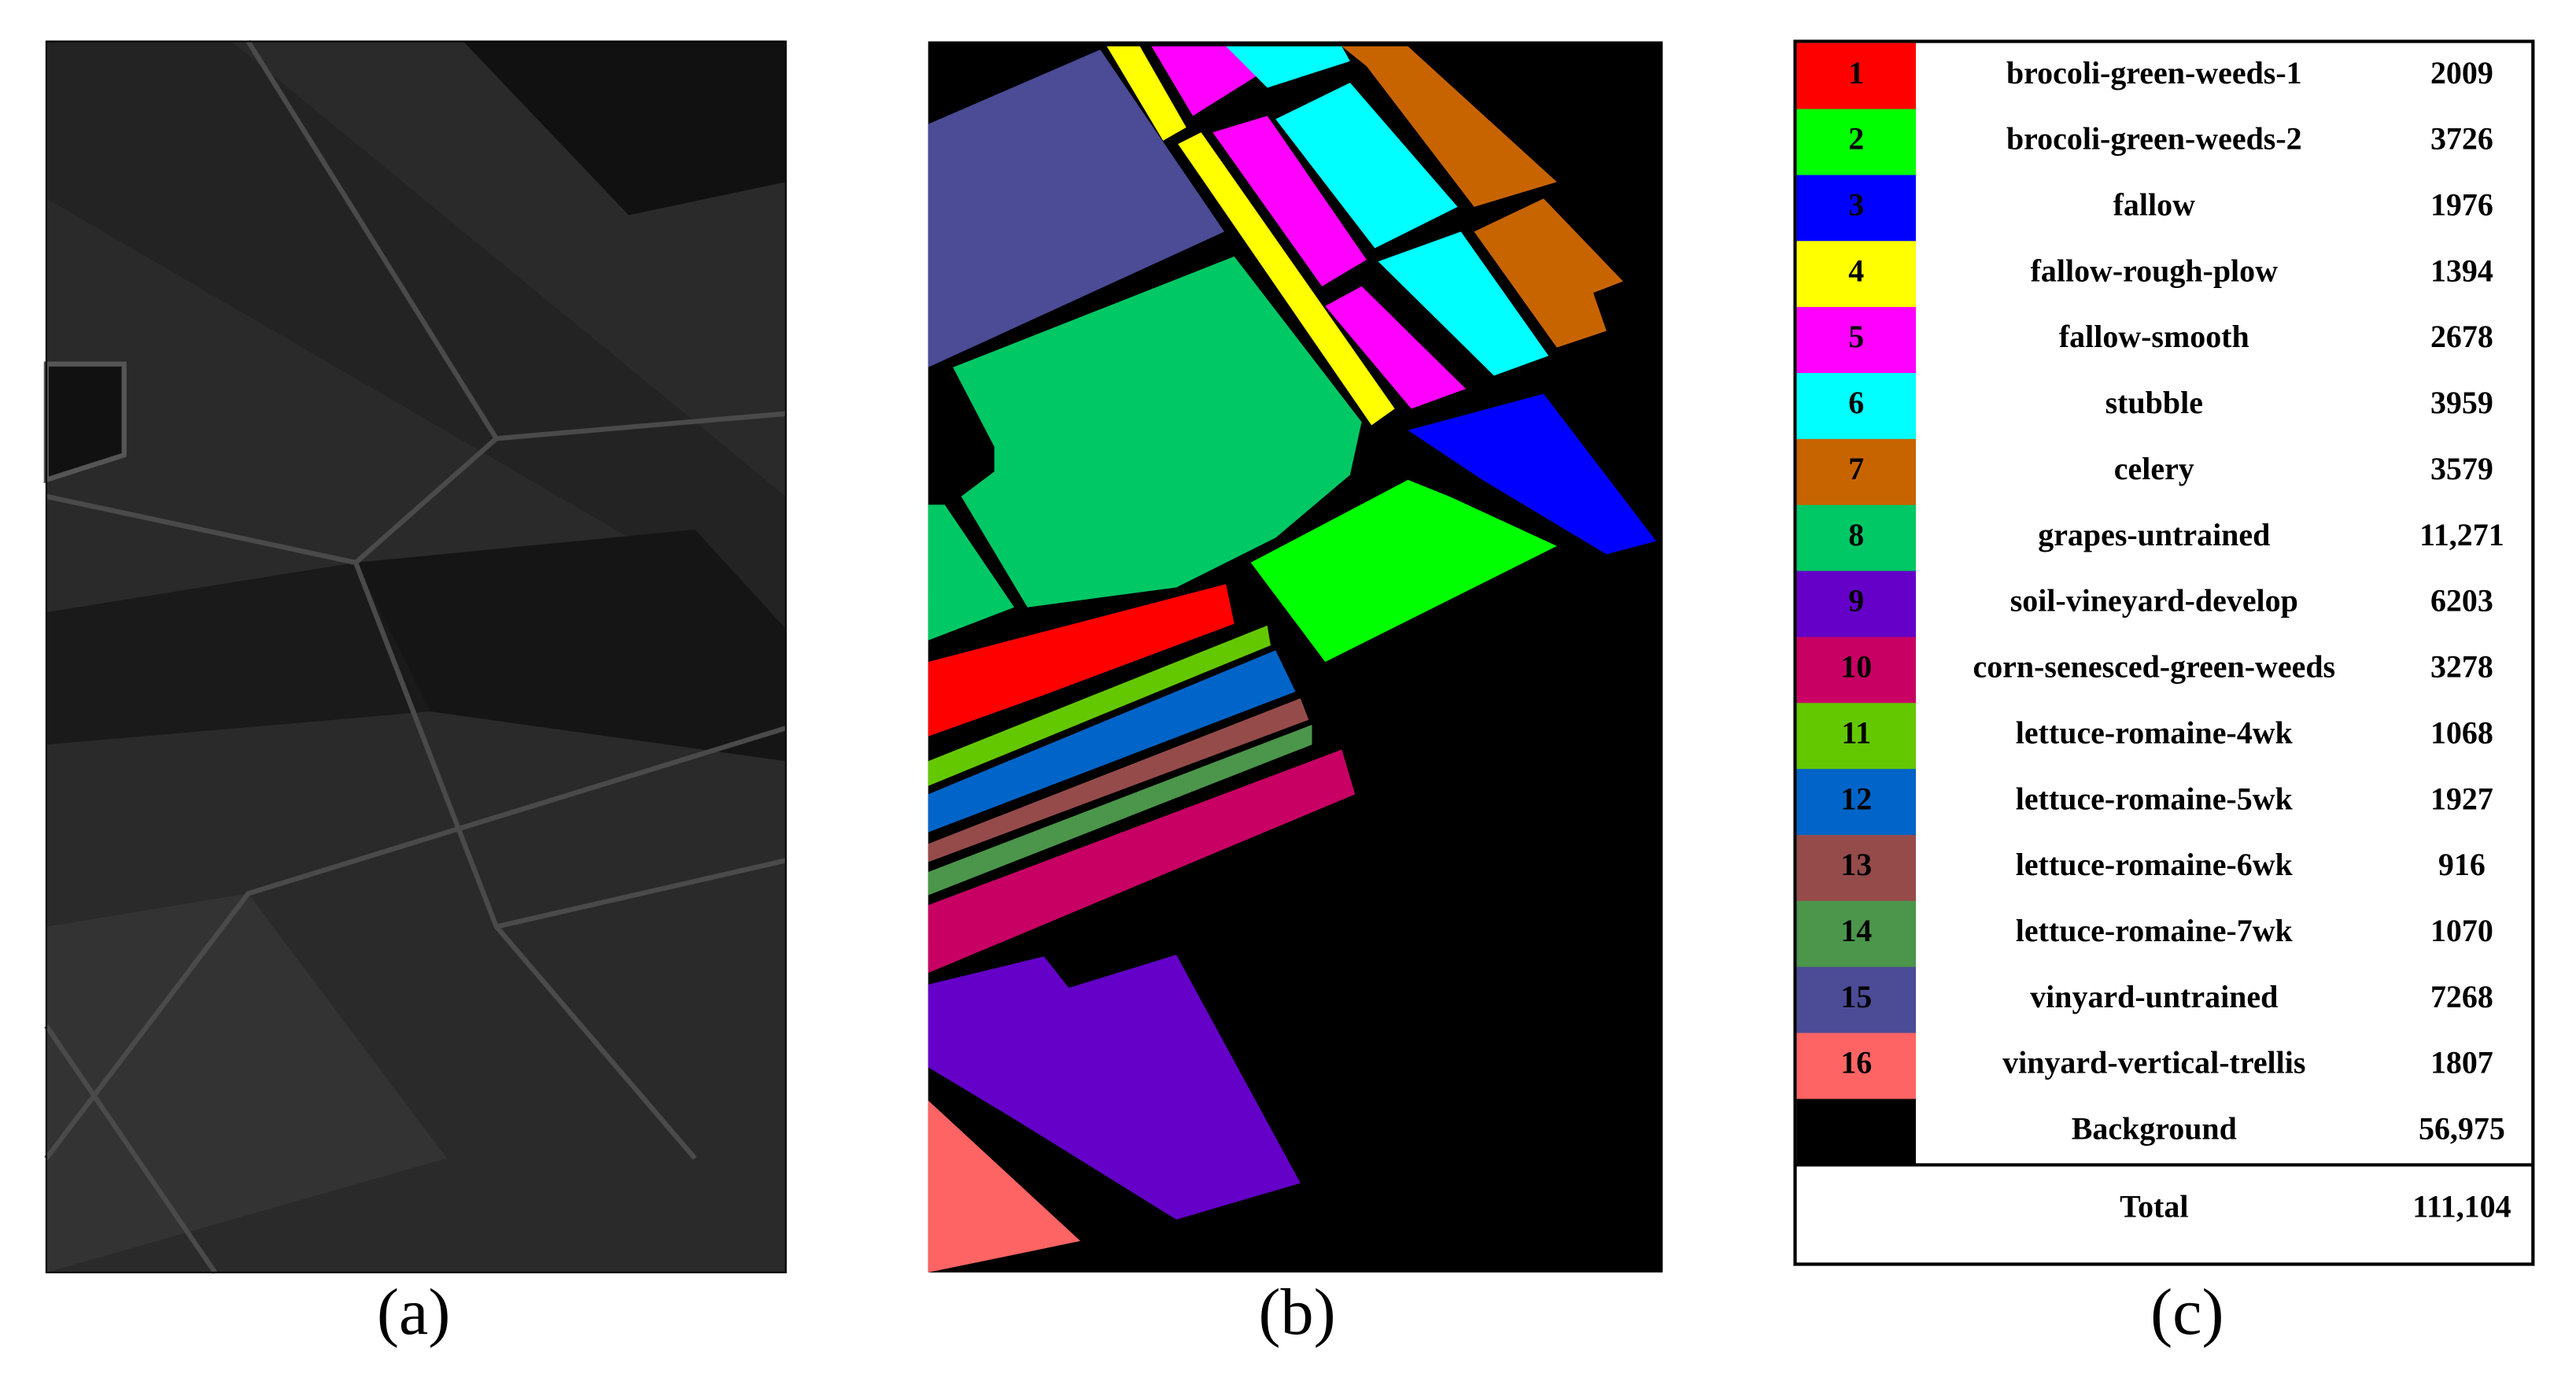 The image size is (2576, 1385). I want to click on light-field, so click(246, 1083).